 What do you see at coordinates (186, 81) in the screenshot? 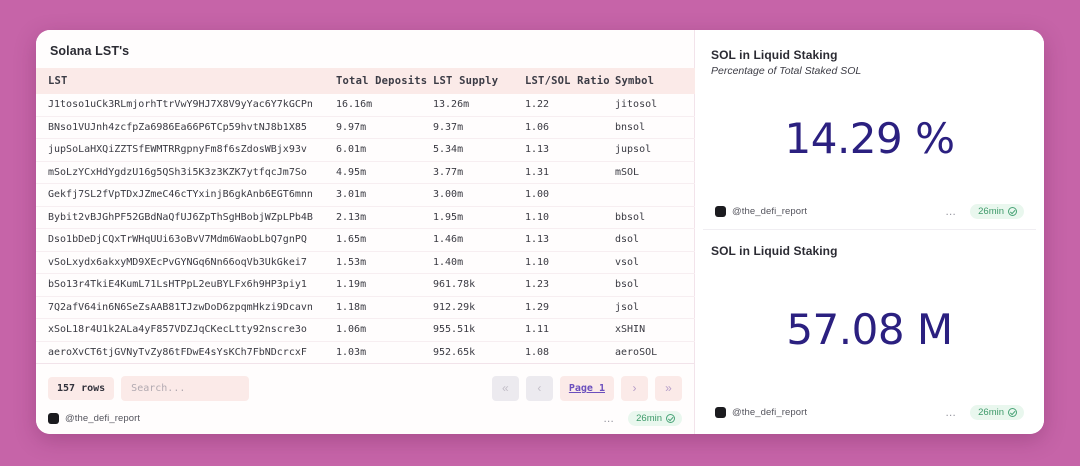
I see `column-header-lst: LST` at bounding box center [186, 81].